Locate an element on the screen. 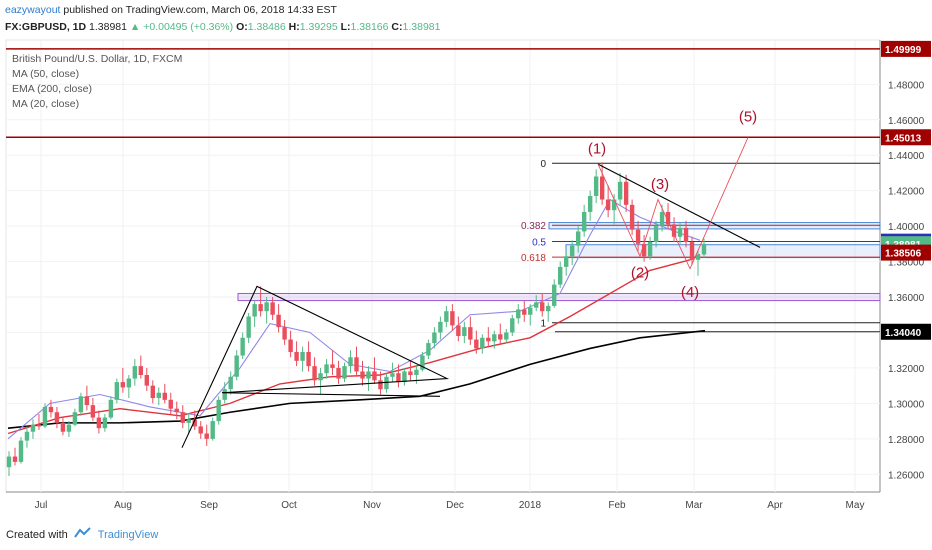 This screenshot has height=550, width=932. tradingview-logo-icon is located at coordinates (82, 534).